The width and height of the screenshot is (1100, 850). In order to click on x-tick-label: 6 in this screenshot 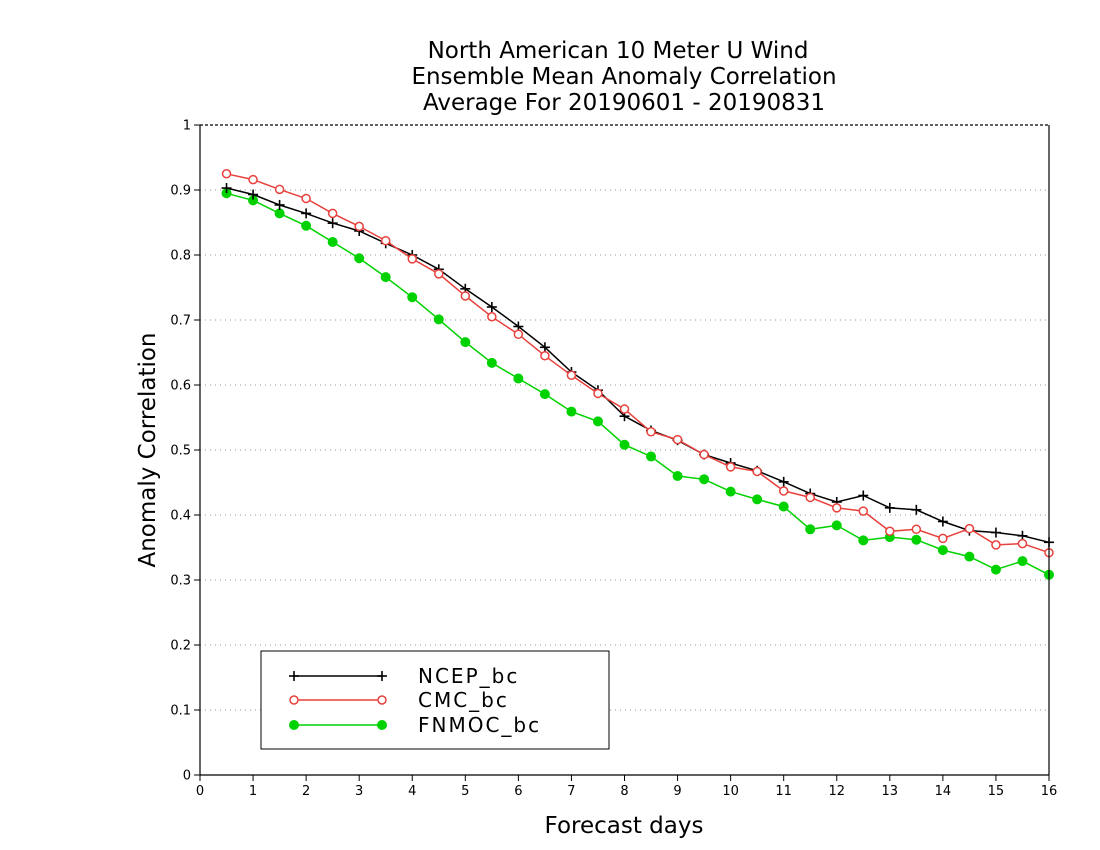, I will do `click(518, 791)`.